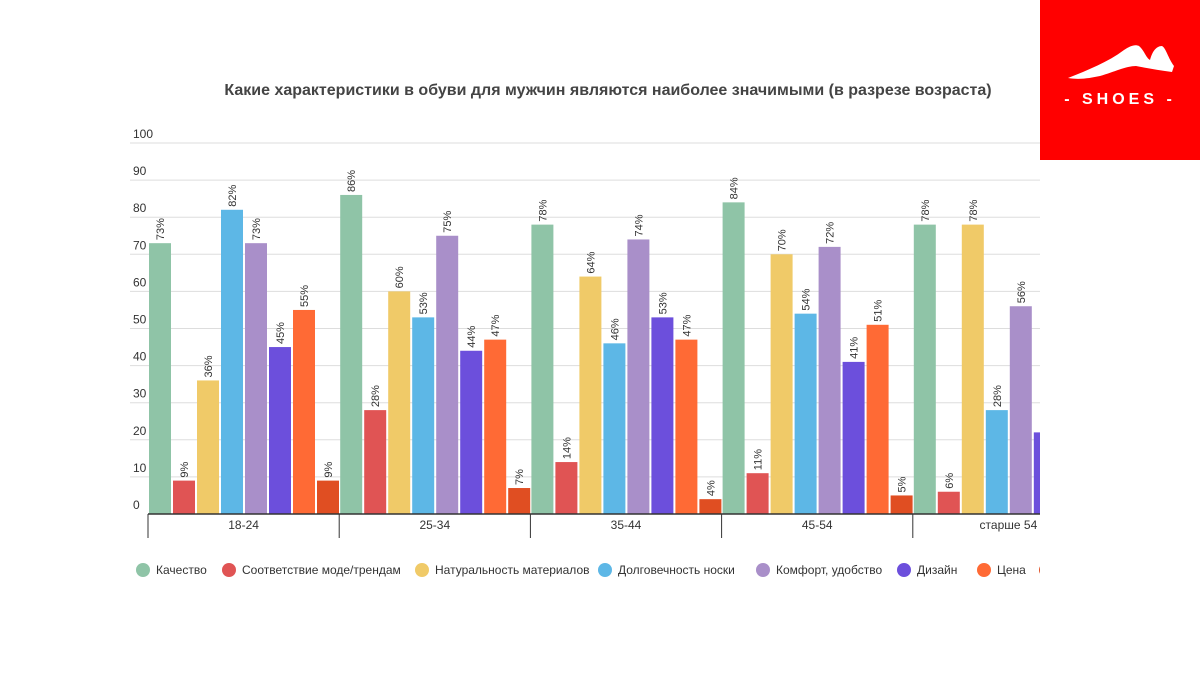 The width and height of the screenshot is (1200, 676). Describe the element at coordinates (615, 329) in the screenshot. I see `data-label: 46%` at that location.